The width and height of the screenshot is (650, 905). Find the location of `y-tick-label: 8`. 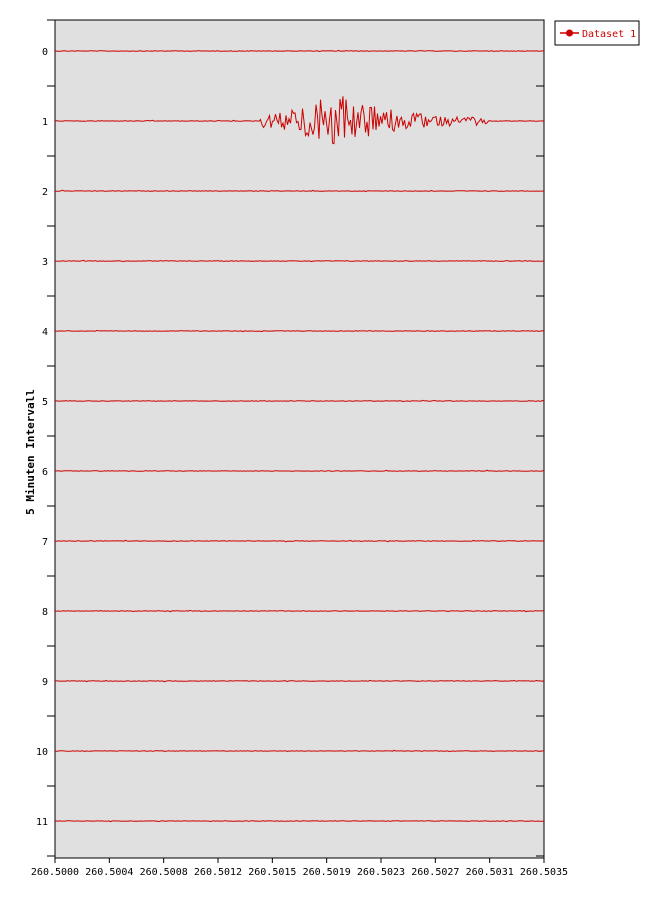

y-tick-label: 8 is located at coordinates (45, 612).